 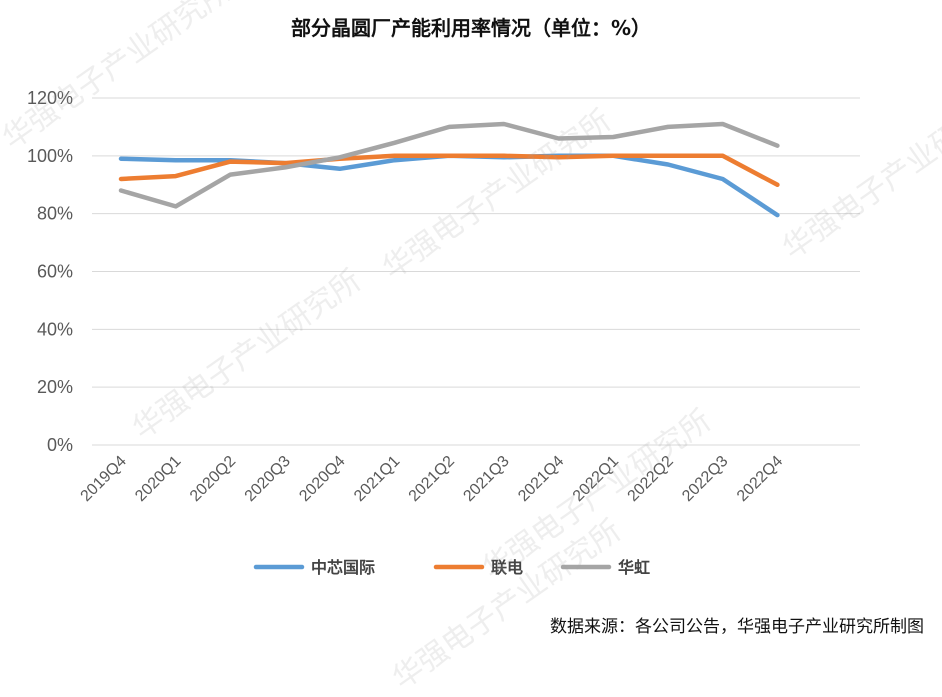 I want to click on source-note: 数据来源：各公司公告，华强电子产业研究所制图, so click(x=737, y=627).